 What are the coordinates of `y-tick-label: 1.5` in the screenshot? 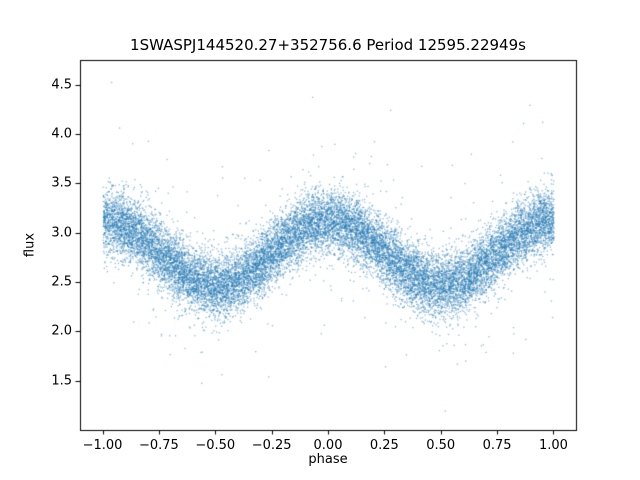 It's located at (61, 381).